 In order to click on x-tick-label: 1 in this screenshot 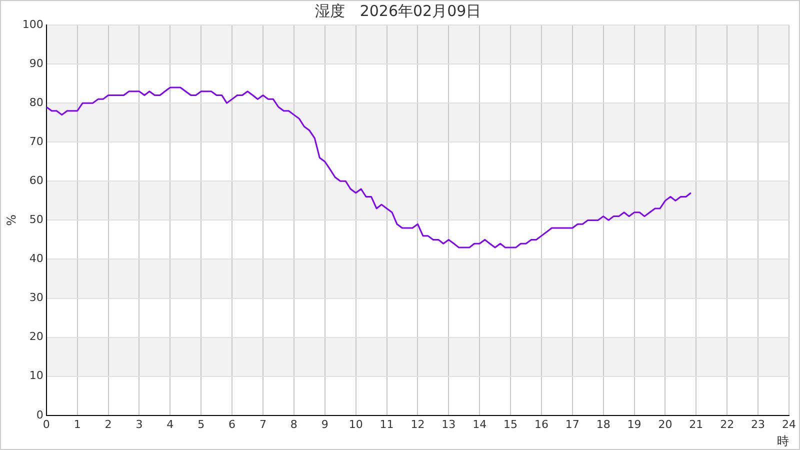, I will do `click(77, 424)`.